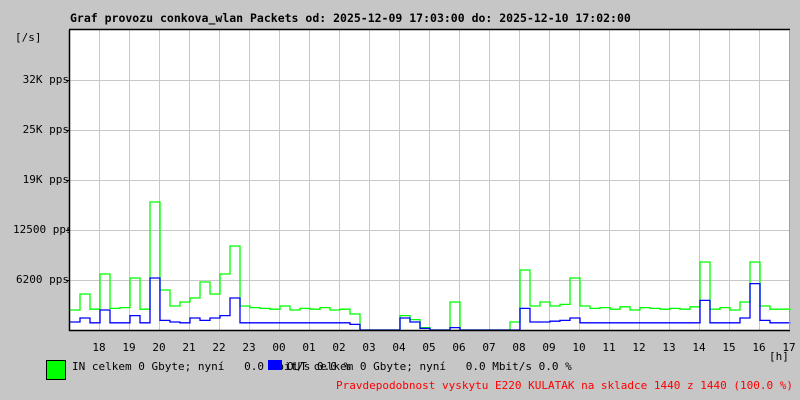  What do you see at coordinates (399, 347) in the screenshot?
I see `x-tick-label: 04` at bounding box center [399, 347].